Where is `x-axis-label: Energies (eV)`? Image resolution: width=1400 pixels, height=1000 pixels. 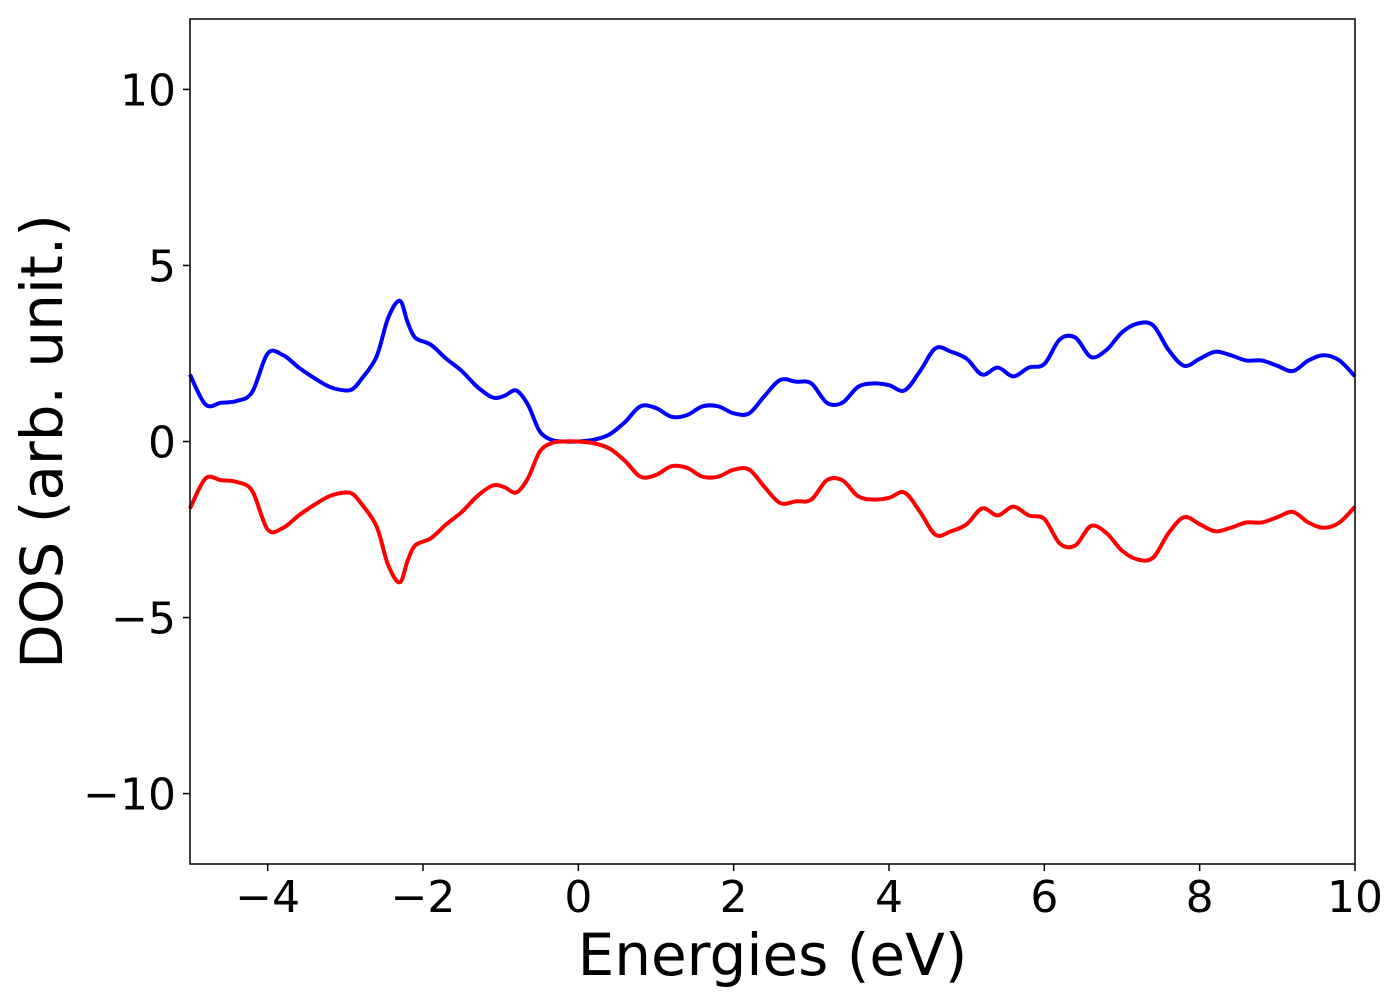
x-axis-label: Energies (eV) is located at coordinates (773, 955).